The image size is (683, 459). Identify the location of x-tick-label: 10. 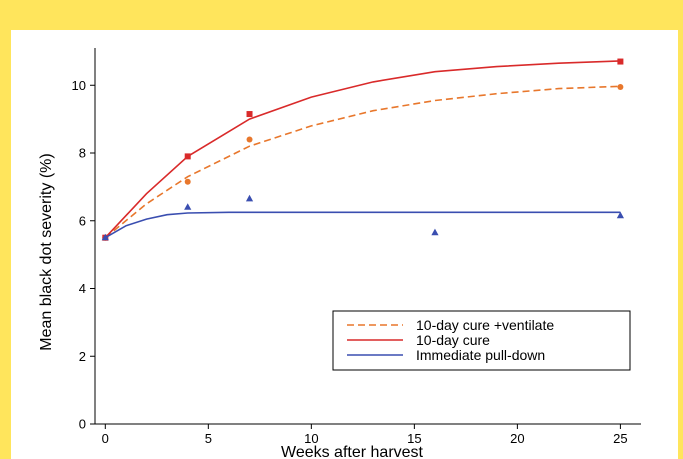
(311, 438).